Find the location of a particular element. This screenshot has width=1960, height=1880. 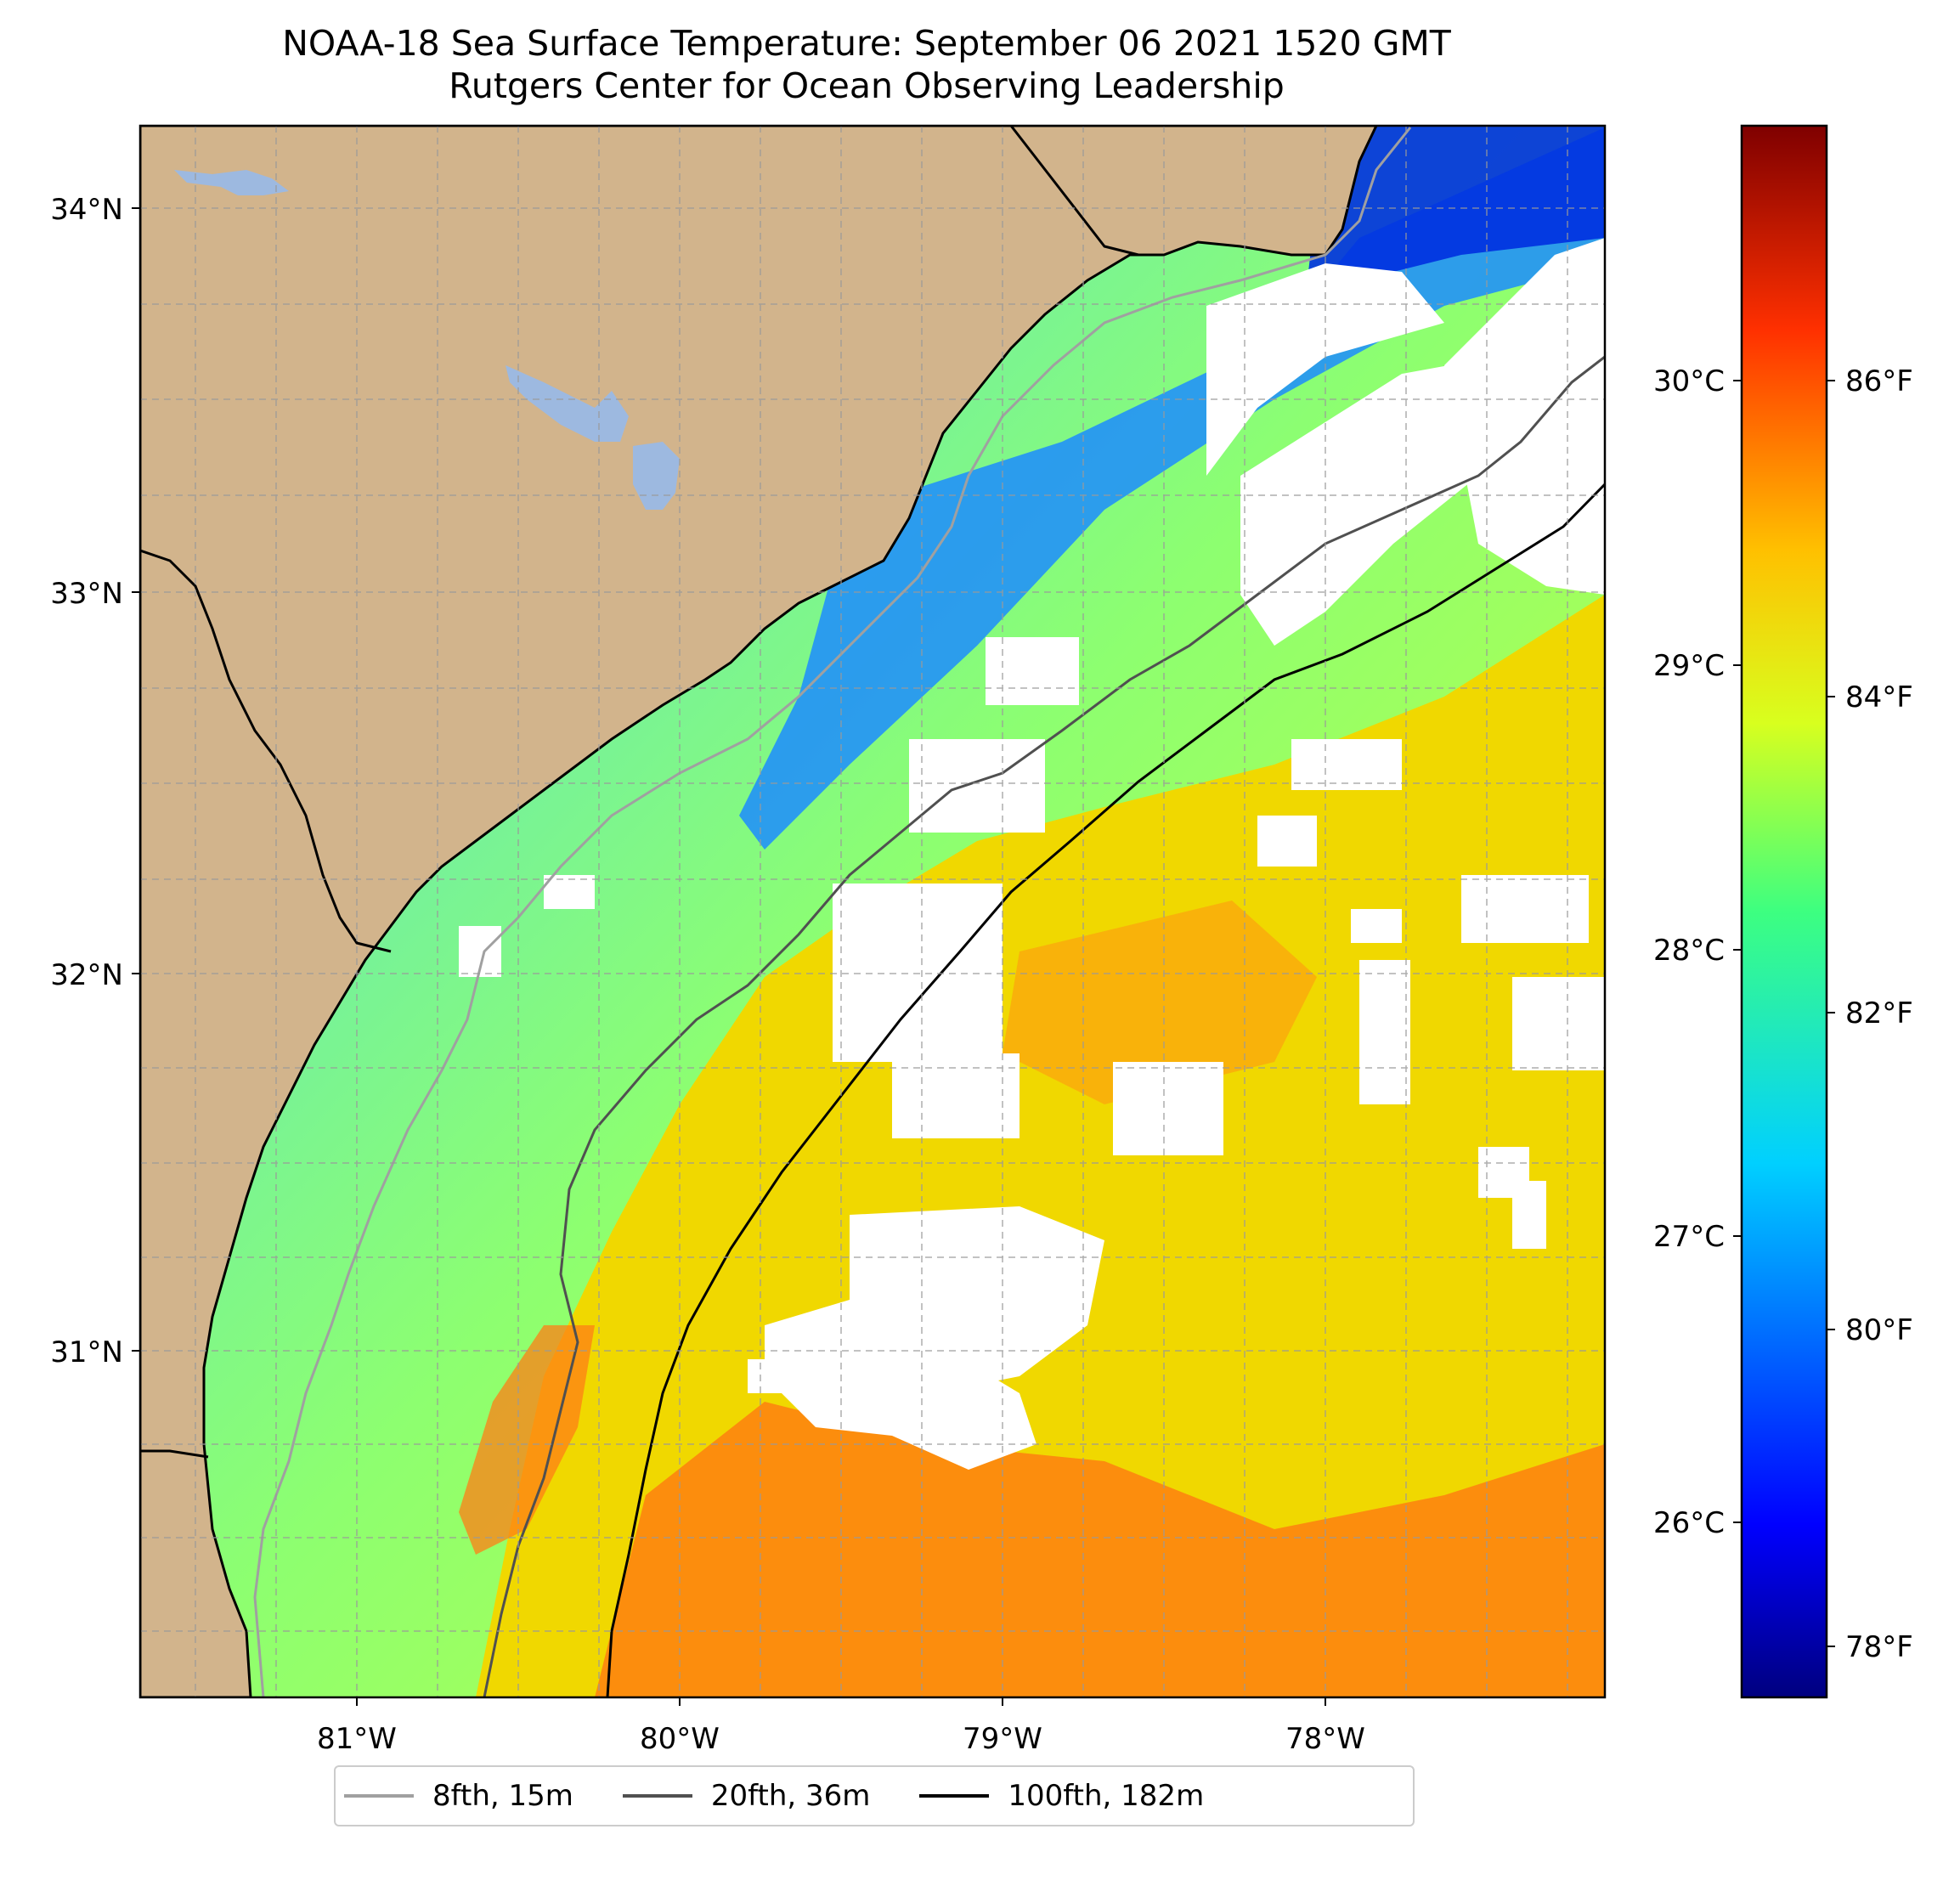

colorbar-c-28: 28°C is located at coordinates (1689, 951).